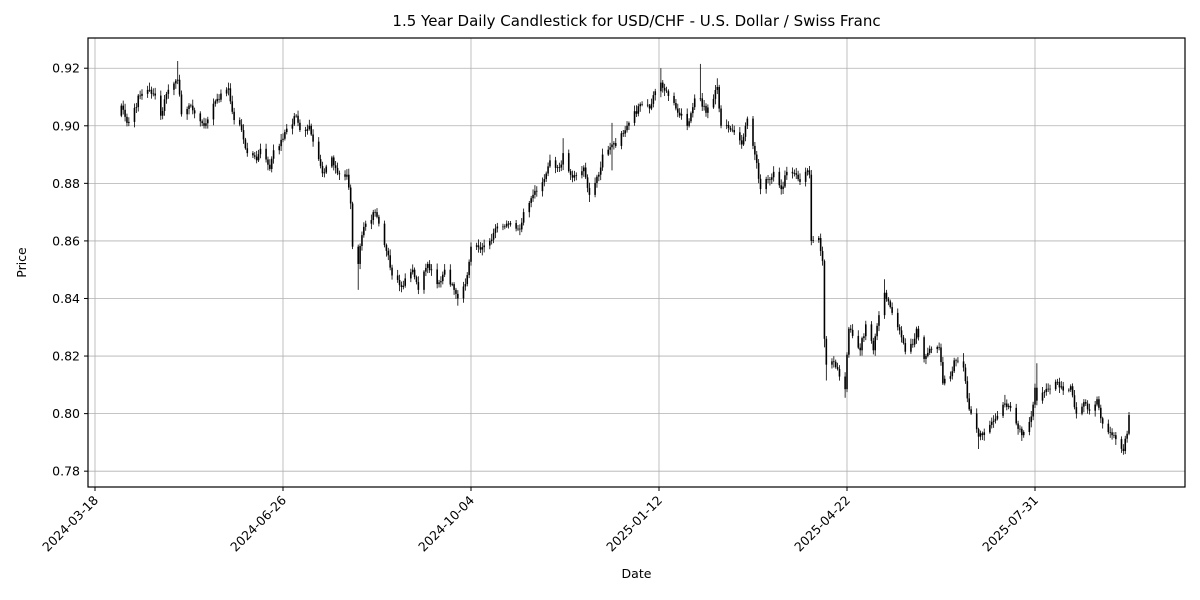  What do you see at coordinates (1010, 524) in the screenshot?
I see `x-tick-label: 2025-07-31` at bounding box center [1010, 524].